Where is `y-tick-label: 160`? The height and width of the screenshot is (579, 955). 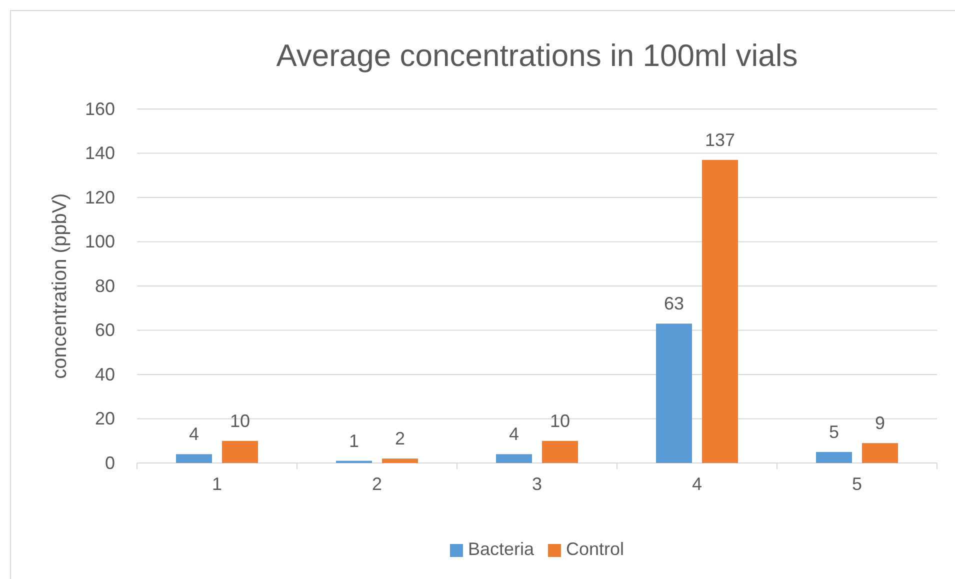
y-tick-label: 160 is located at coordinates (99, 108).